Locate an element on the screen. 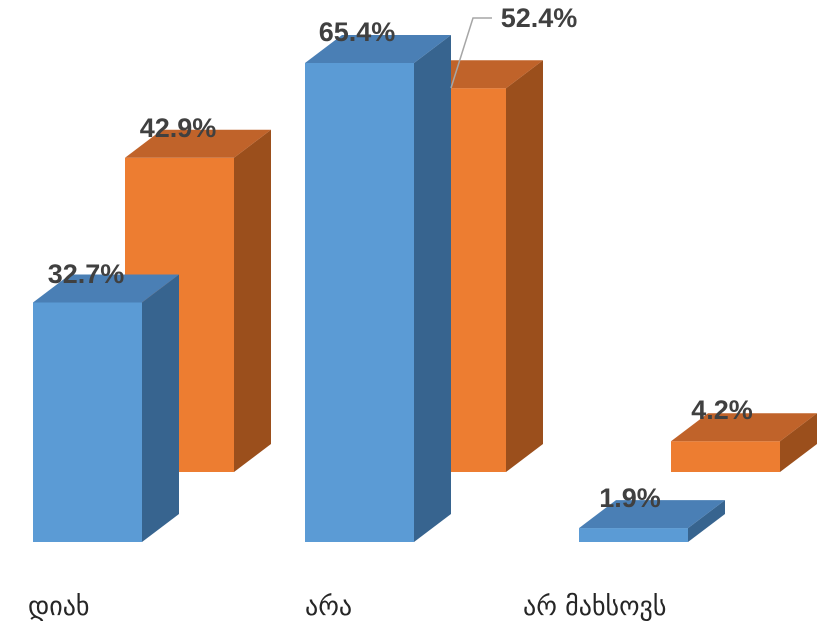 This screenshot has width=818, height=625. bar-front-0-top is located at coordinates (106, 288).